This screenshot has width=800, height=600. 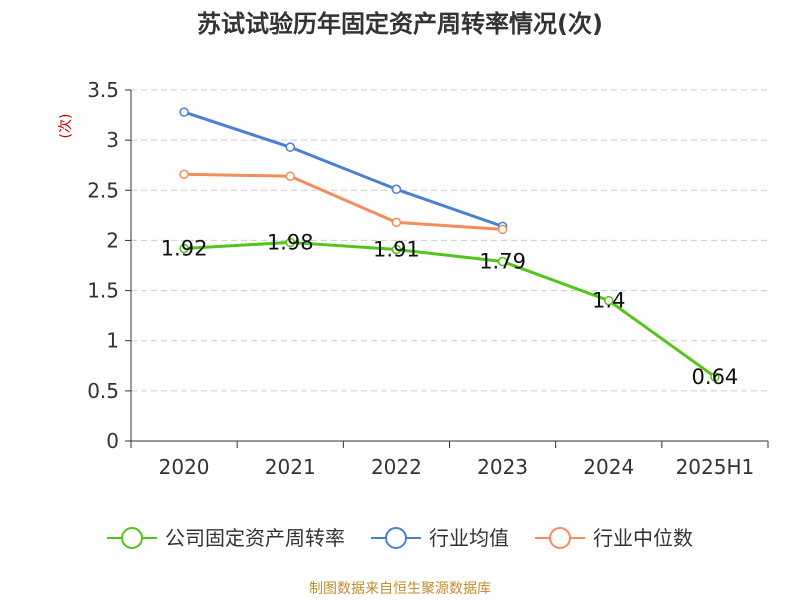 I want to click on source-note: 制图数据来自恒生聚源数据库, so click(x=400, y=589).